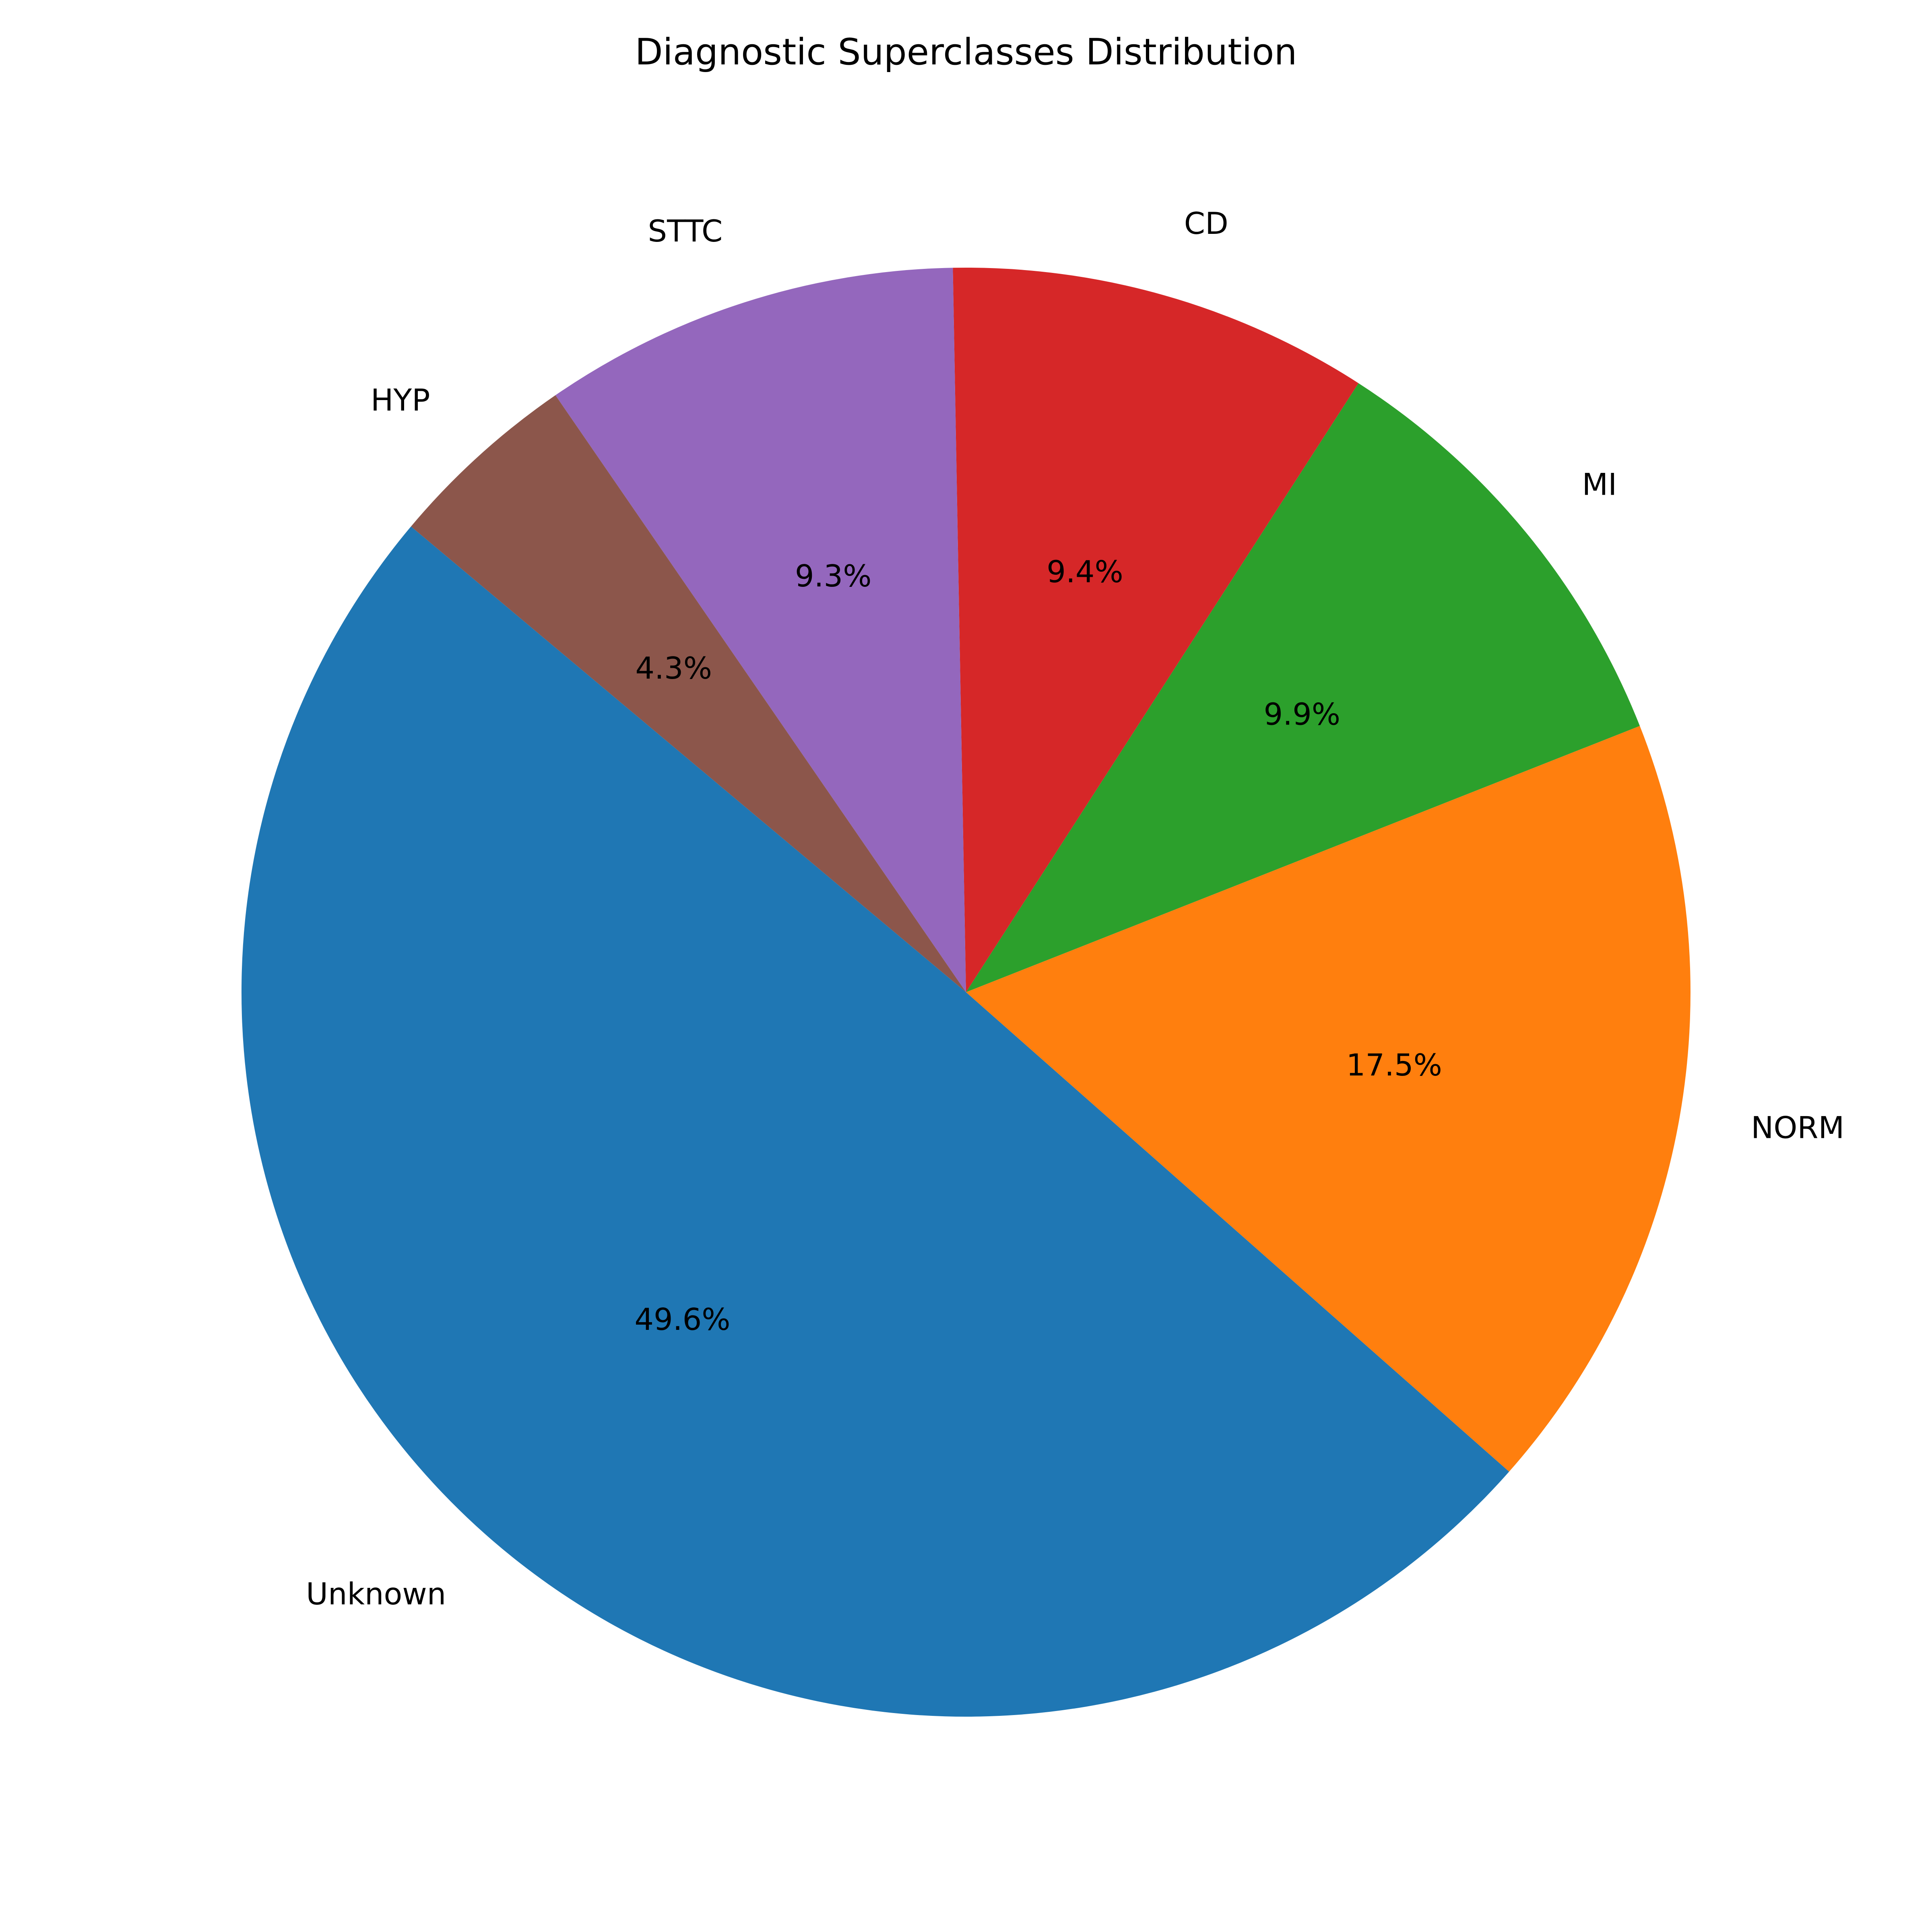 This screenshot has height=1932, width=1932. What do you see at coordinates (376, 1594) in the screenshot?
I see `slice-label-unknown: Unknown` at bounding box center [376, 1594].